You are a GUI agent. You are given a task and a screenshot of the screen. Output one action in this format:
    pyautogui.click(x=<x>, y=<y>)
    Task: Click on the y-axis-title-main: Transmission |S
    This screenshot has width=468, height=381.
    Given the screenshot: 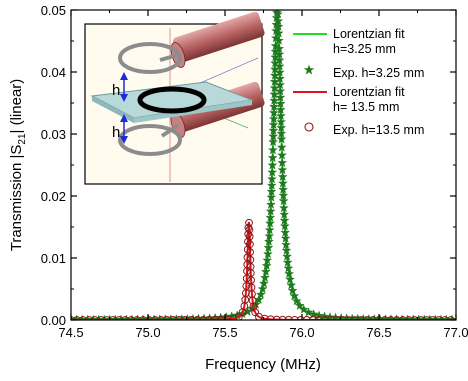 What is the action you would take?
    pyautogui.click(x=16, y=198)
    